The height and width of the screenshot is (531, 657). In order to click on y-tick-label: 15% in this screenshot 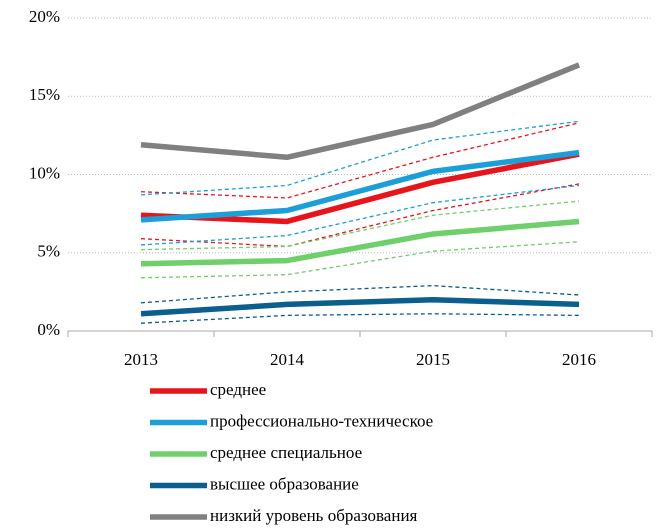, I will do `click(44, 94)`.